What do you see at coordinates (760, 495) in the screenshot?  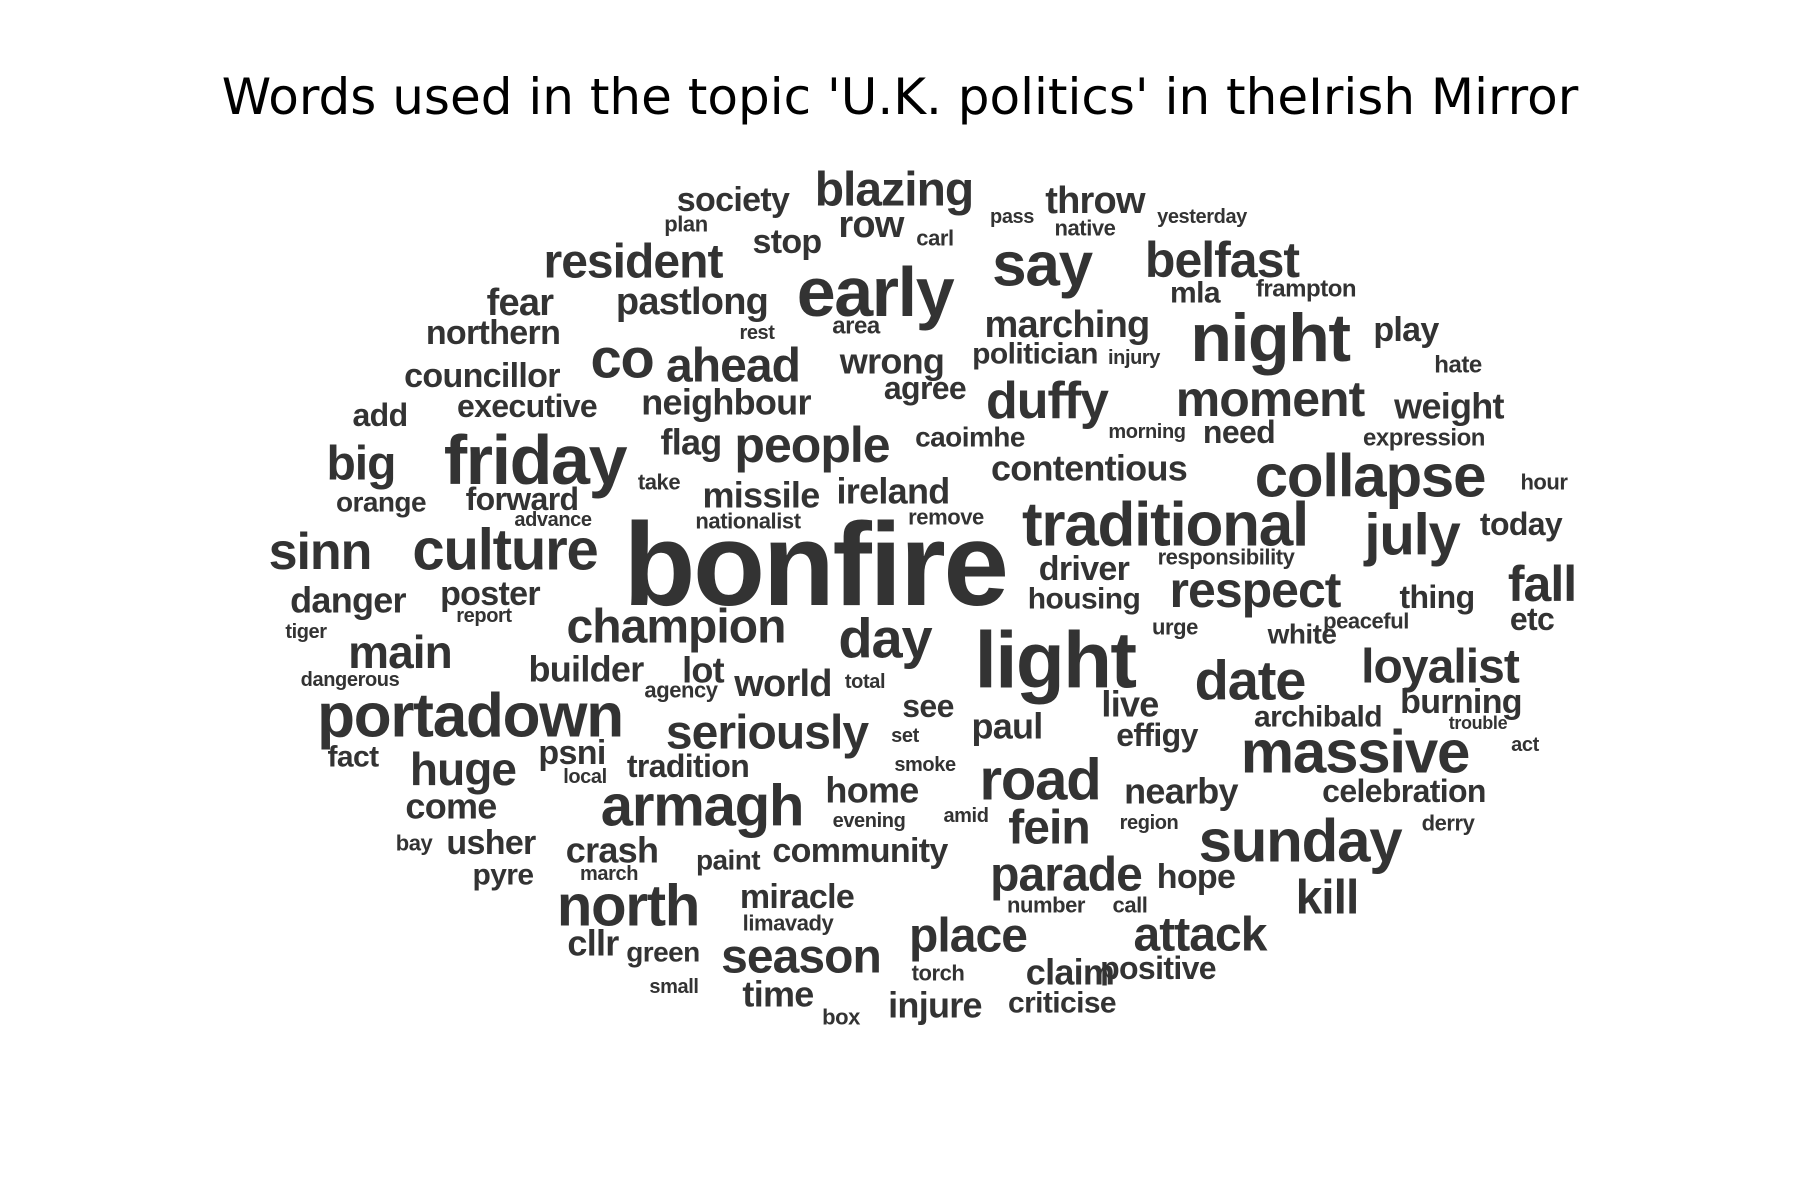 I see `word-missile: missile` at bounding box center [760, 495].